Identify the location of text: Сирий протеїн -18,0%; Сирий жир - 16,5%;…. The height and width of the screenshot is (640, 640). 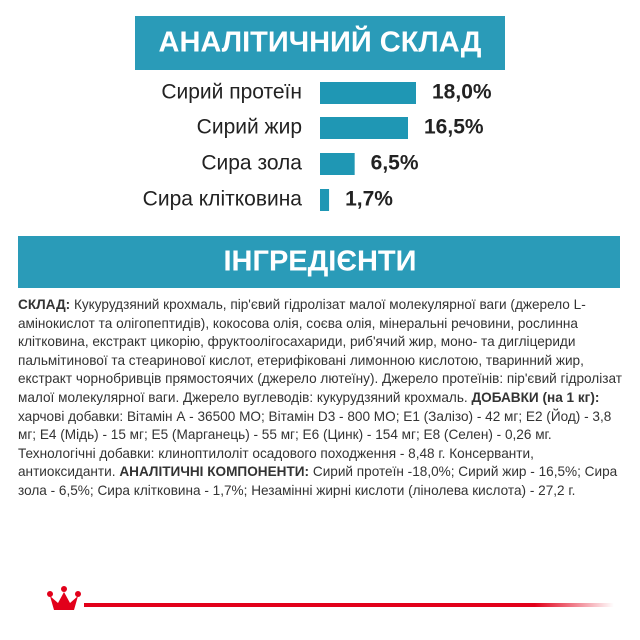
(318, 481).